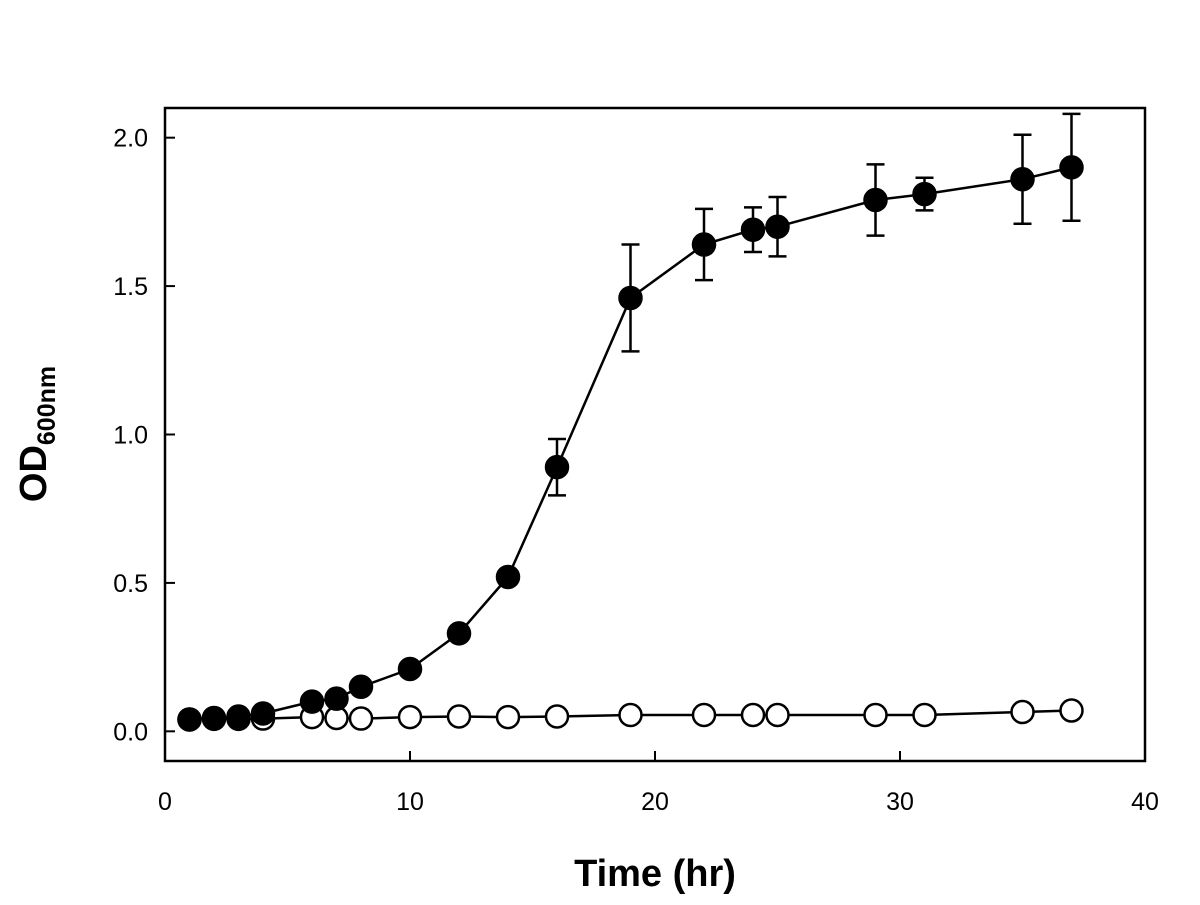  Describe the element at coordinates (410, 802) in the screenshot. I see `x-tick-label: 10` at that location.